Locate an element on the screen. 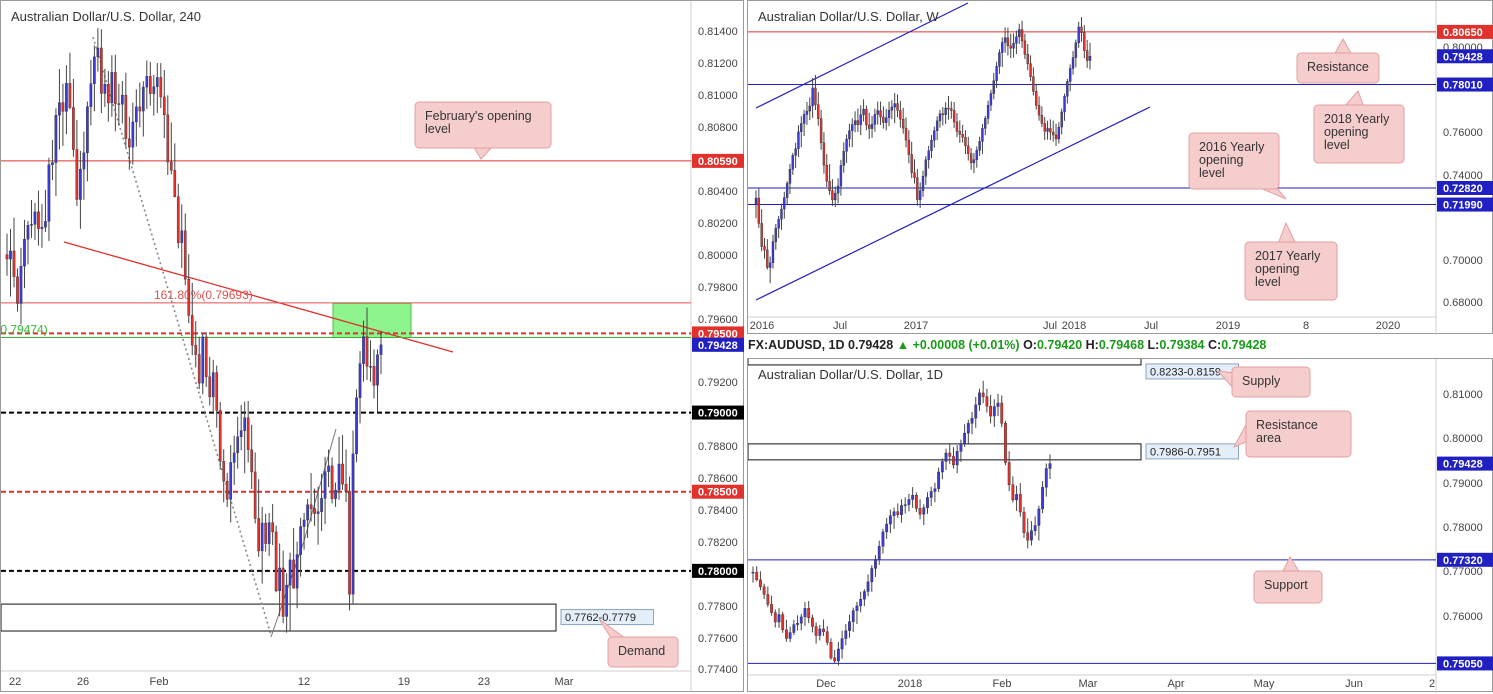  zone-label: 0.7986-0.7951 is located at coordinates (1192, 451).